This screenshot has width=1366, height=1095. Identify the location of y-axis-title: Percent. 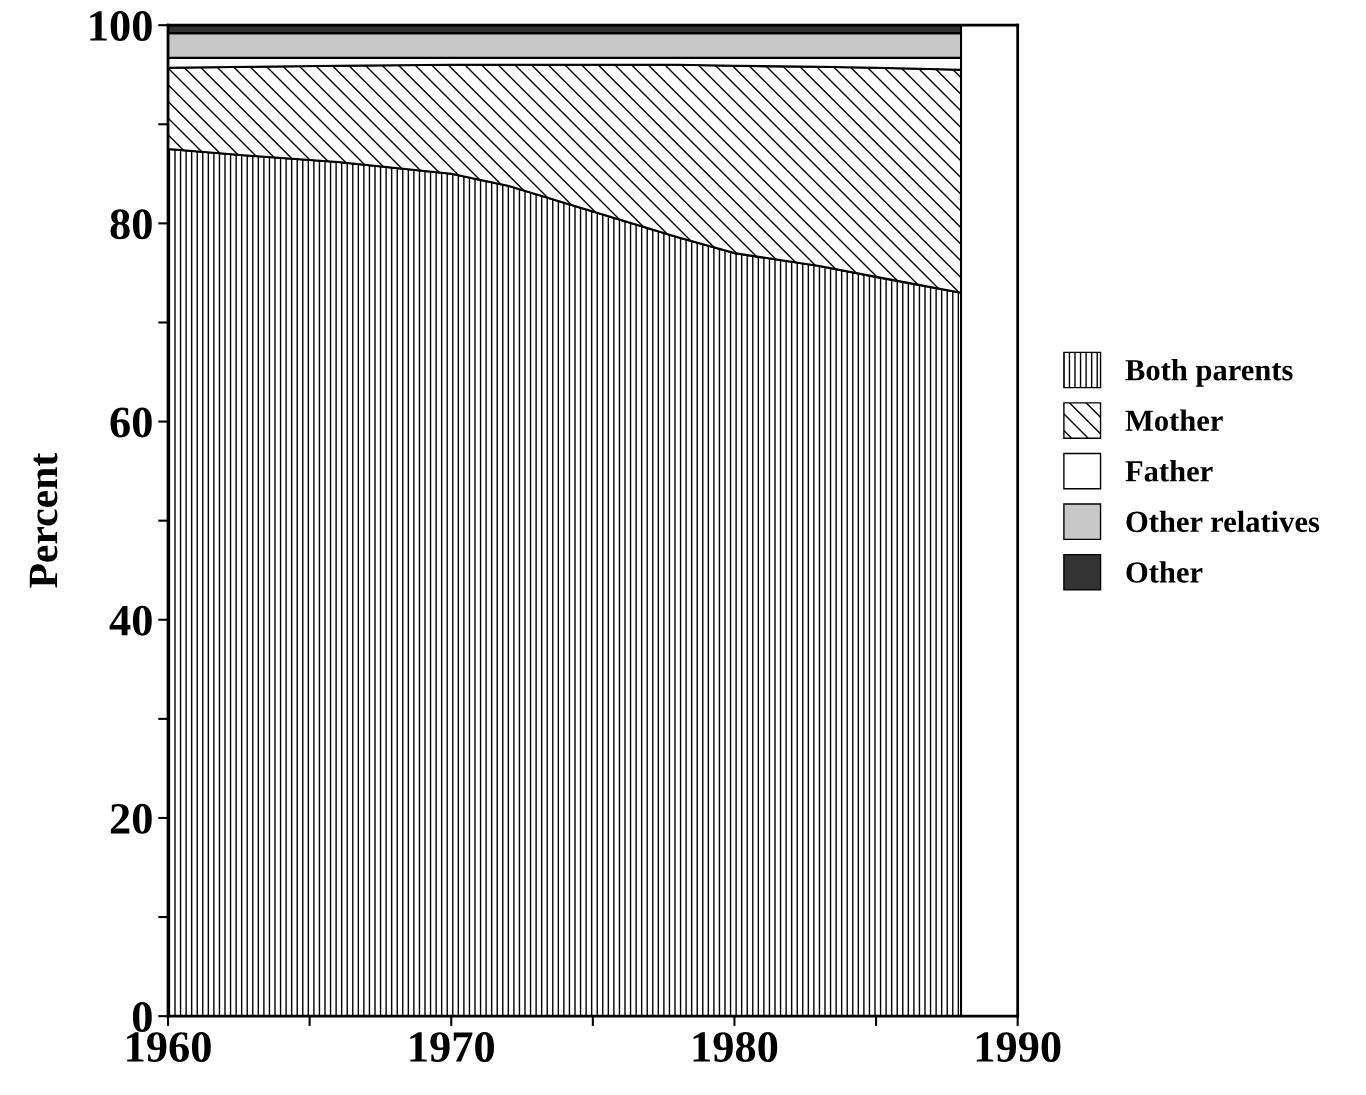
(43, 520).